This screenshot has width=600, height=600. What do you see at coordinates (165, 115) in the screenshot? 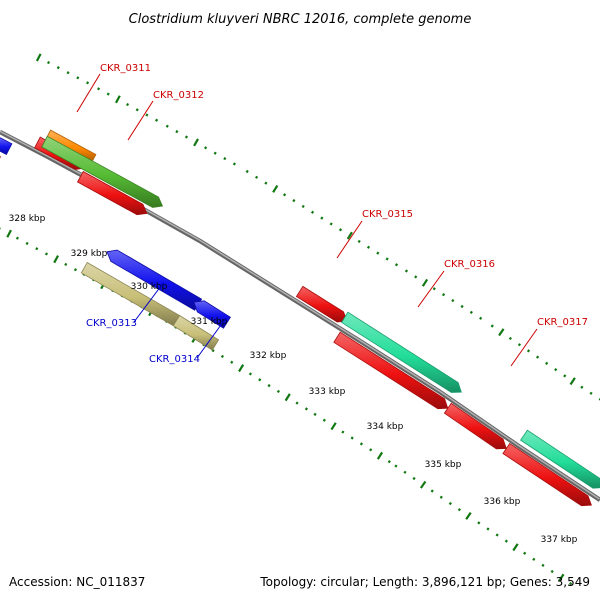
I see `gene-label-ckr-0312: CKR_0312` at bounding box center [165, 115].